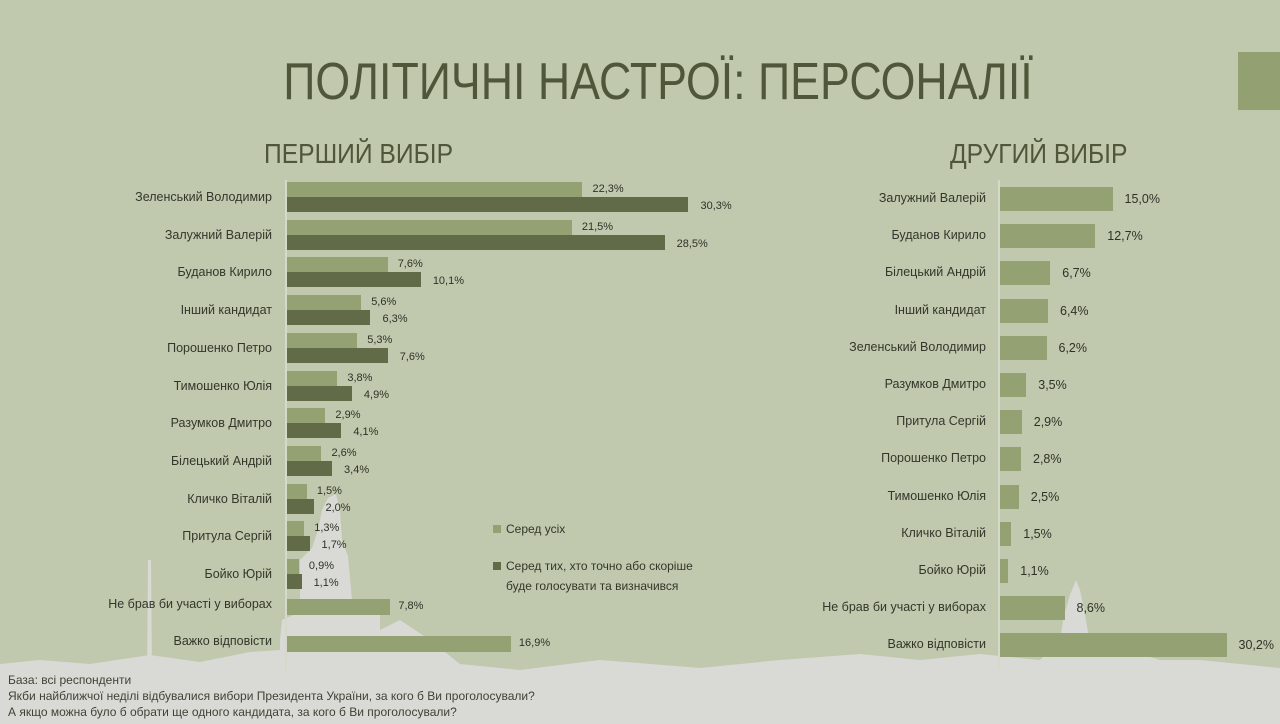  What do you see at coordinates (360, 377) in the screenshot?
I see `value-label-all: 3,8%` at bounding box center [360, 377].